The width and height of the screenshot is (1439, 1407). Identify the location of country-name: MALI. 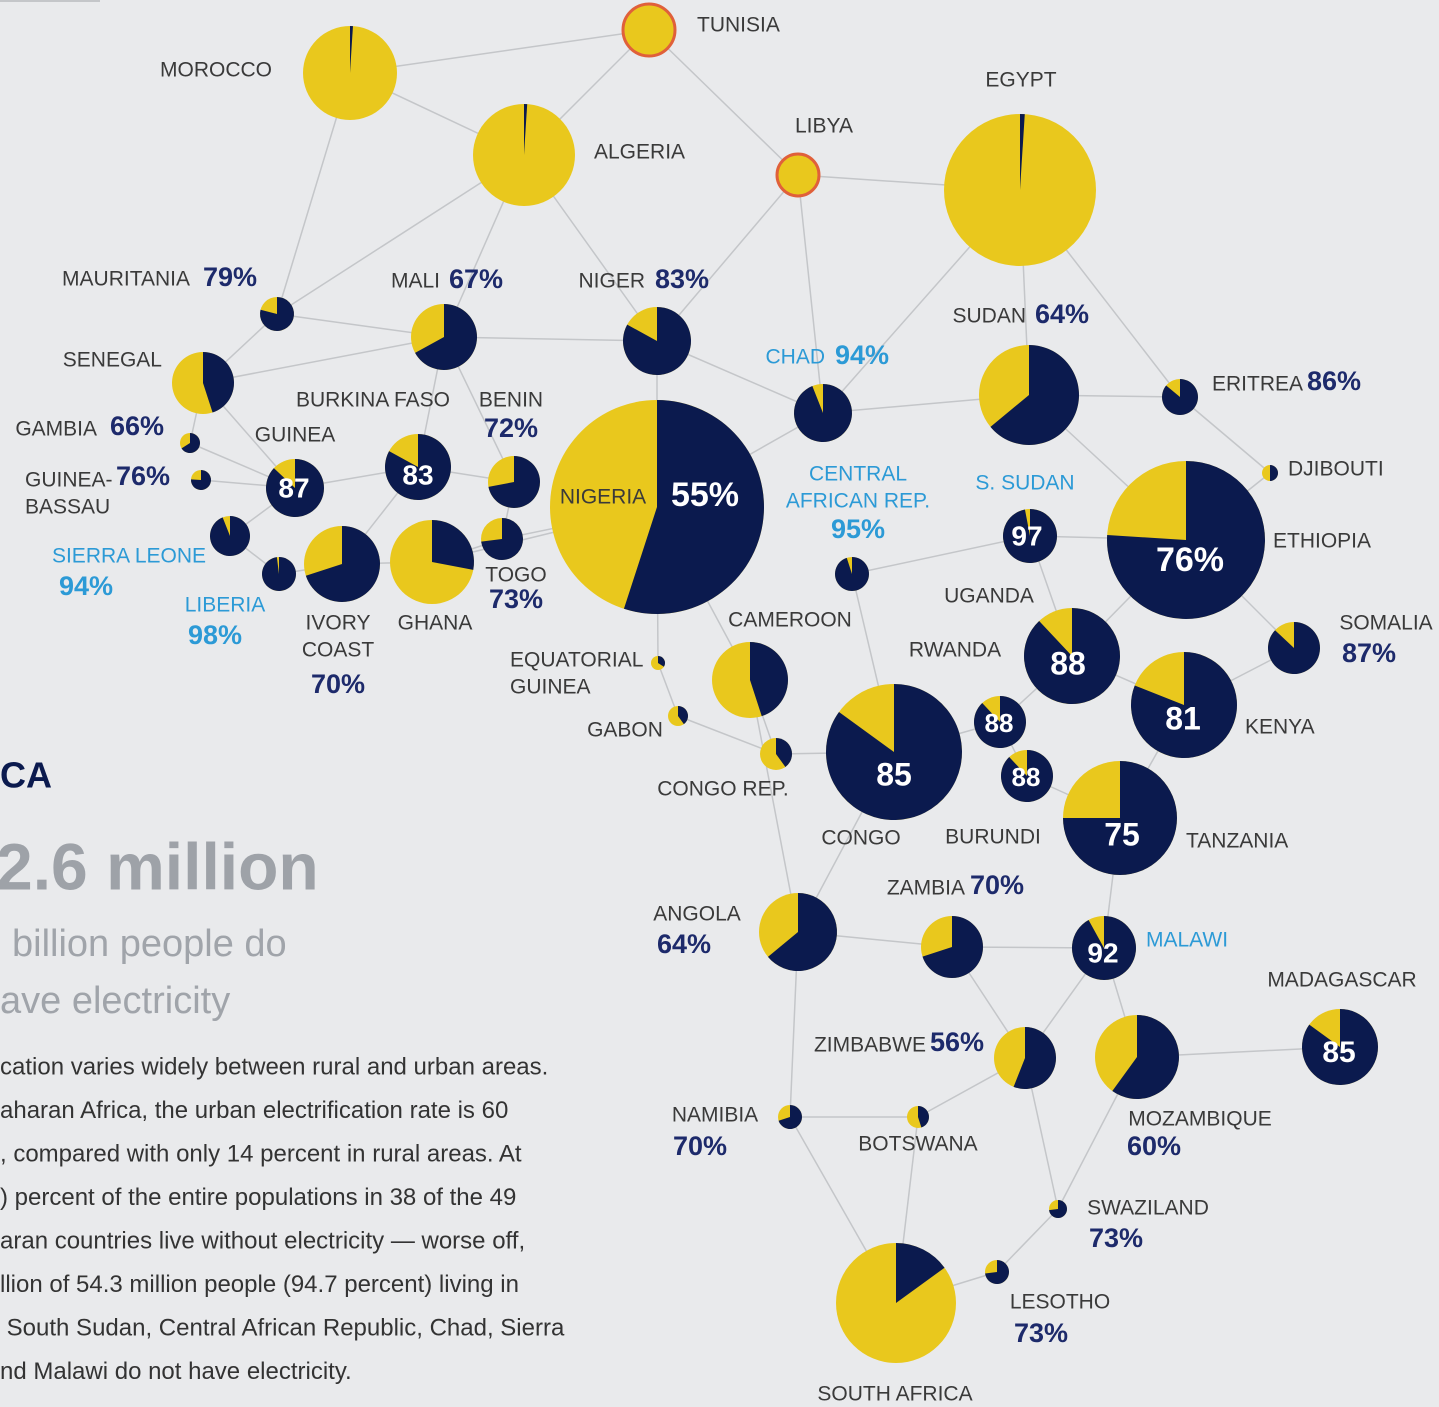
(415, 281).